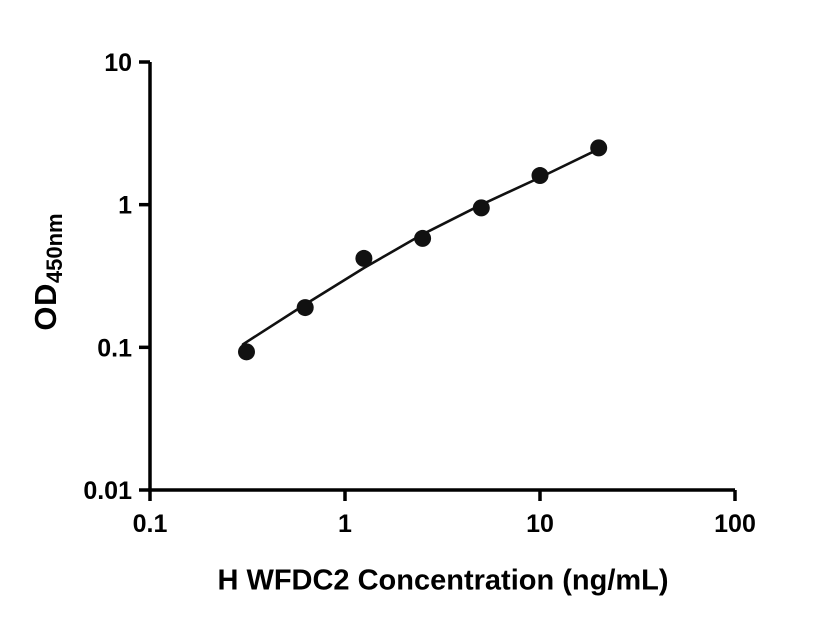  Describe the element at coordinates (735, 524) in the screenshot. I see `x-tick-label: 100` at that location.